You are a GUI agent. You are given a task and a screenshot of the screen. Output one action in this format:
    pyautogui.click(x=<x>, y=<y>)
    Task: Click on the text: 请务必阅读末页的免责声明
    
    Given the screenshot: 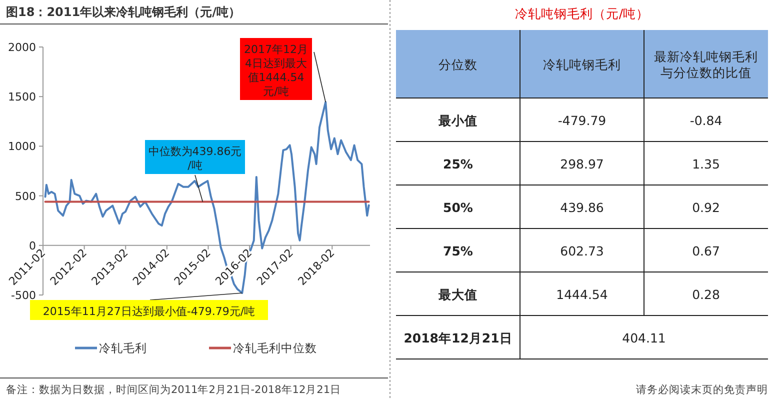 What is the action you would take?
    pyautogui.click(x=702, y=389)
    